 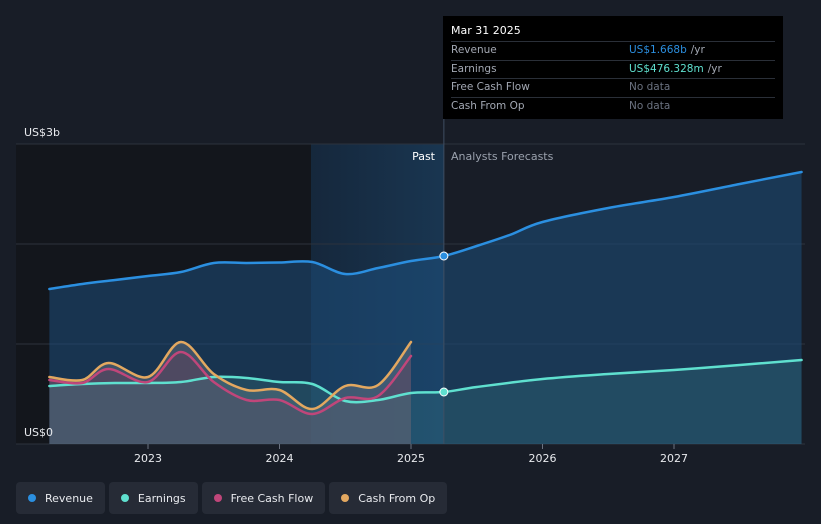 What do you see at coordinates (543, 458) in the screenshot?
I see `x-tick-label: 2026` at bounding box center [543, 458].